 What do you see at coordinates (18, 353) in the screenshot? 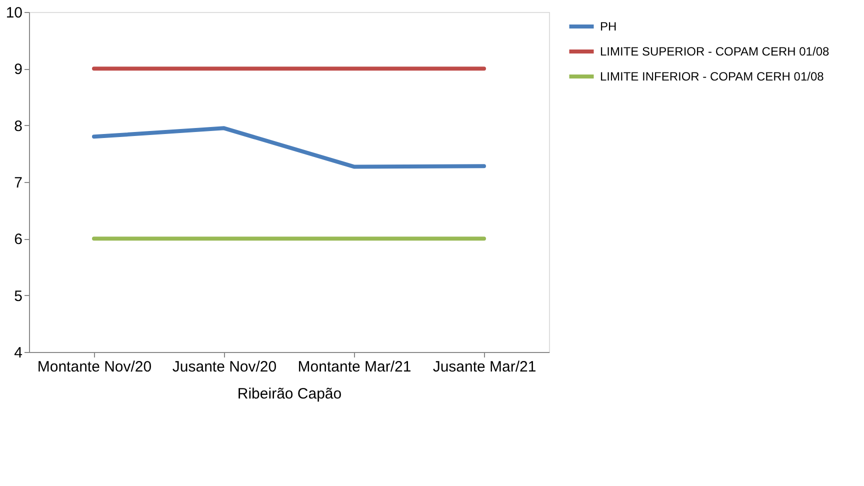
I see `y-tick-label: 4` at bounding box center [18, 353].